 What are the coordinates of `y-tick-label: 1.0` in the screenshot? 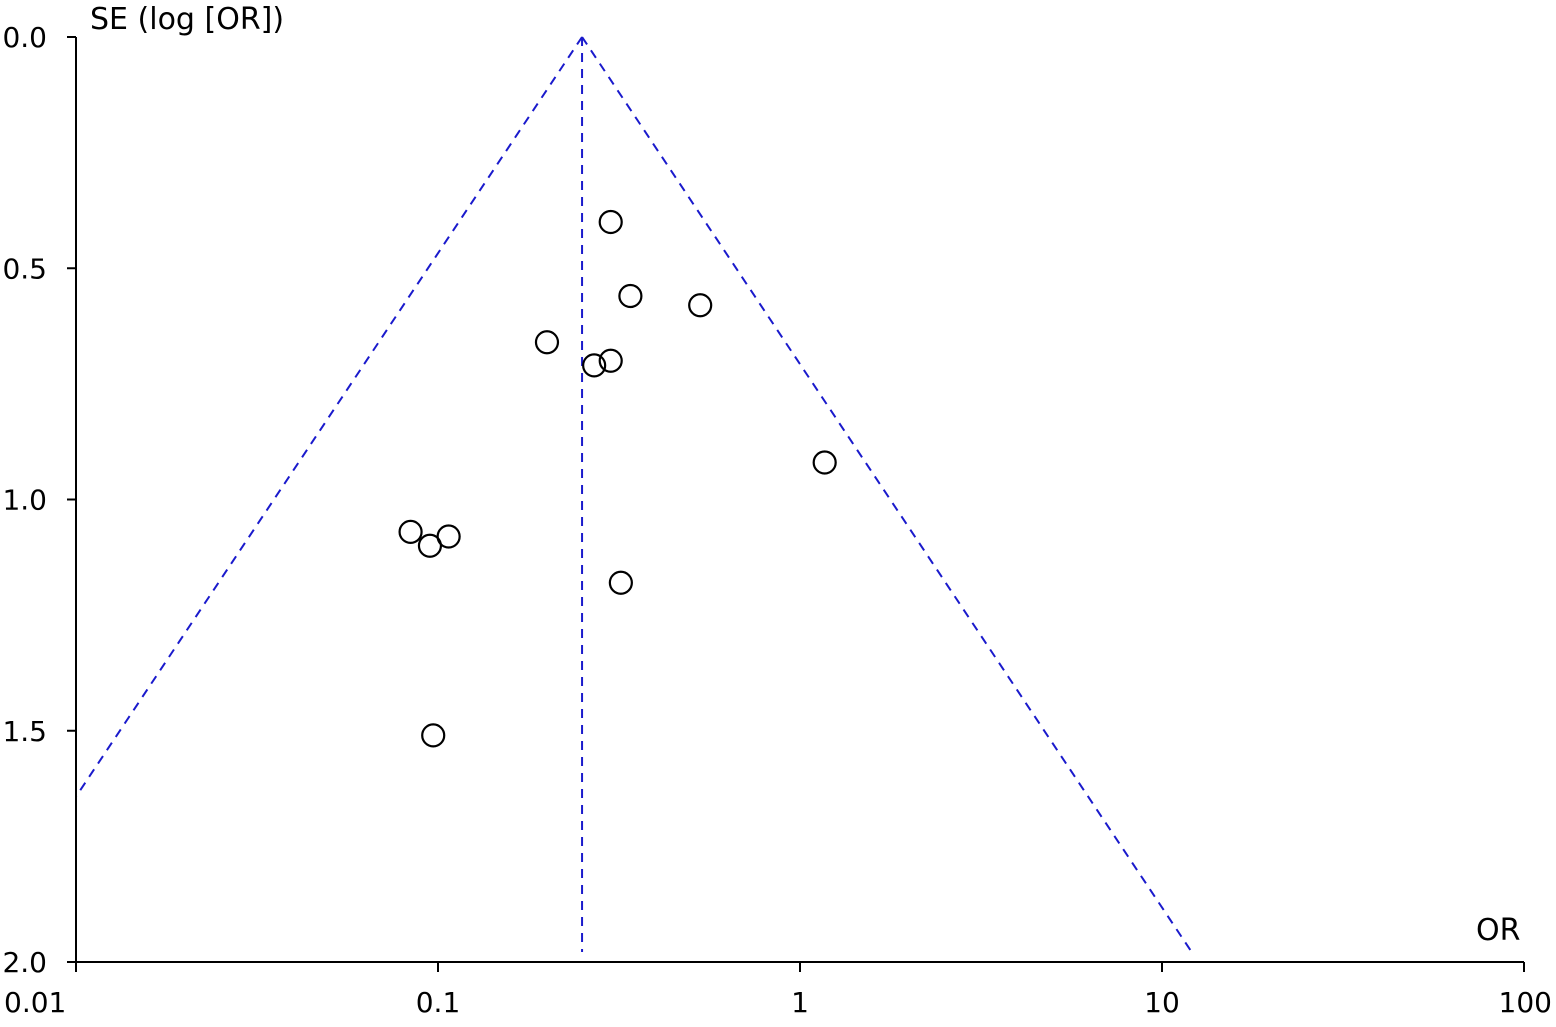 It's located at (24, 500).